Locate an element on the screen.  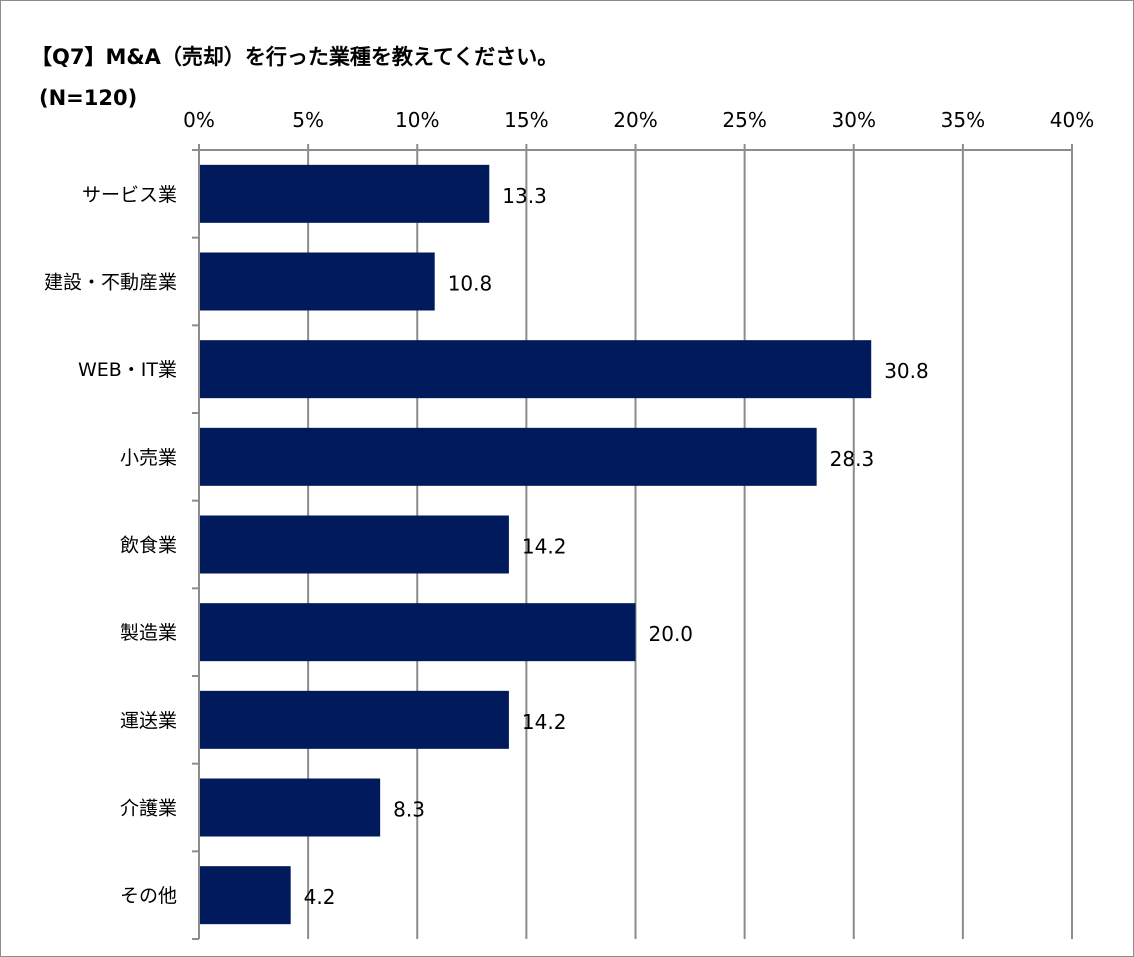
value-label: 10.8 is located at coordinates (470, 284).